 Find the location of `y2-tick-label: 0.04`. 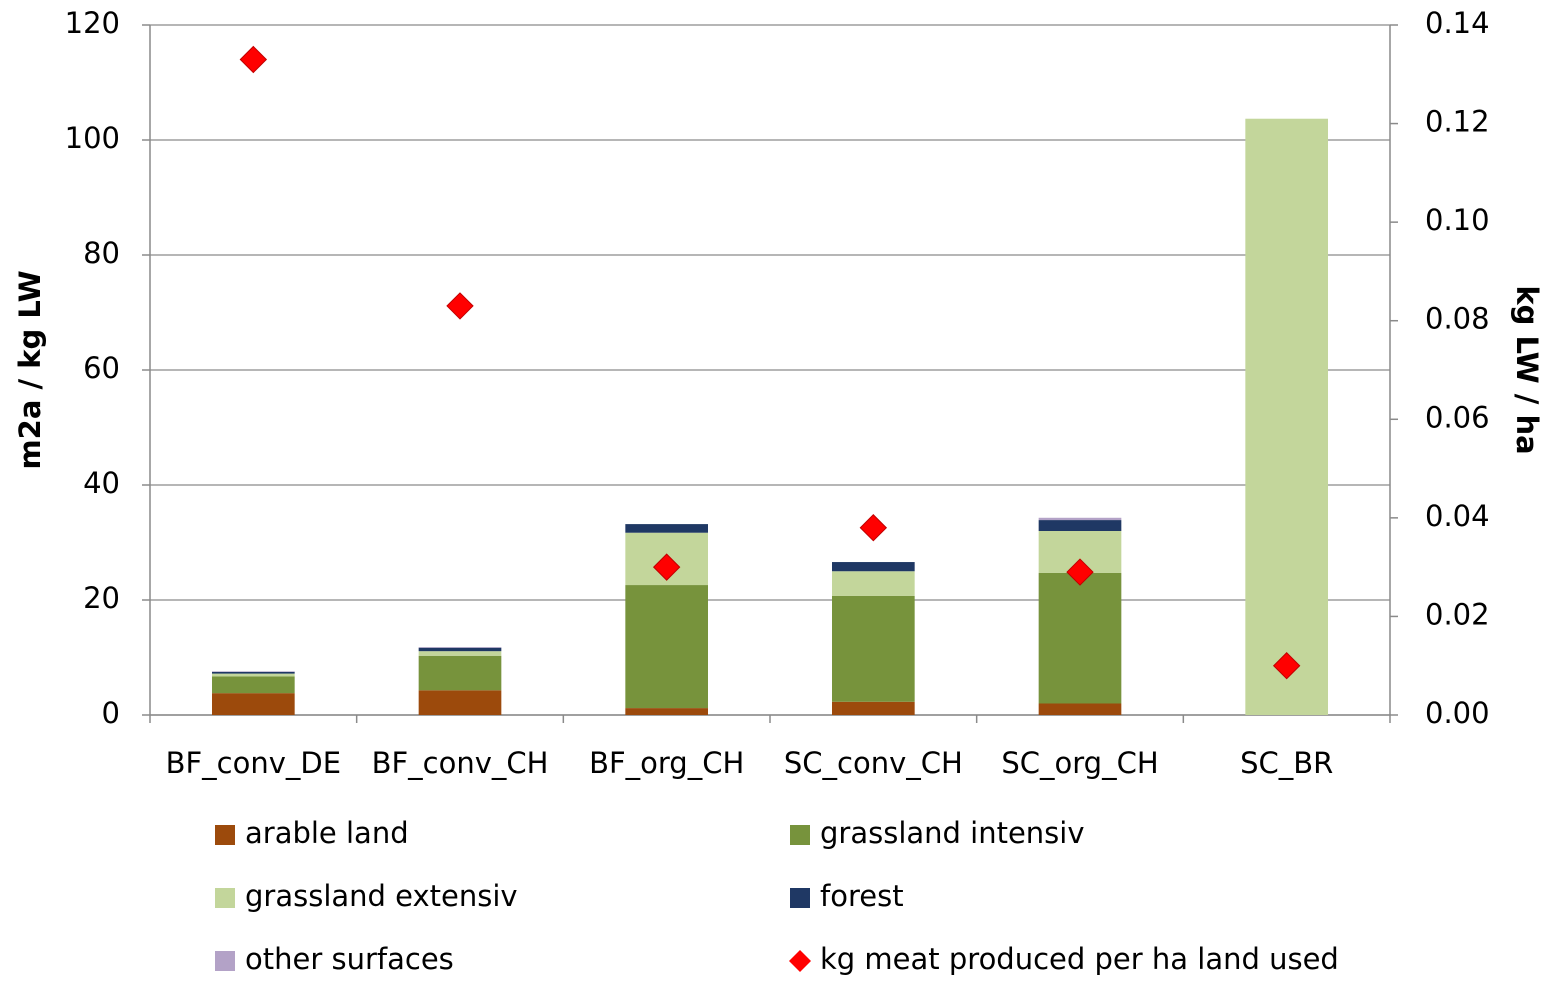

y2-tick-label: 0.04 is located at coordinates (1457, 516).